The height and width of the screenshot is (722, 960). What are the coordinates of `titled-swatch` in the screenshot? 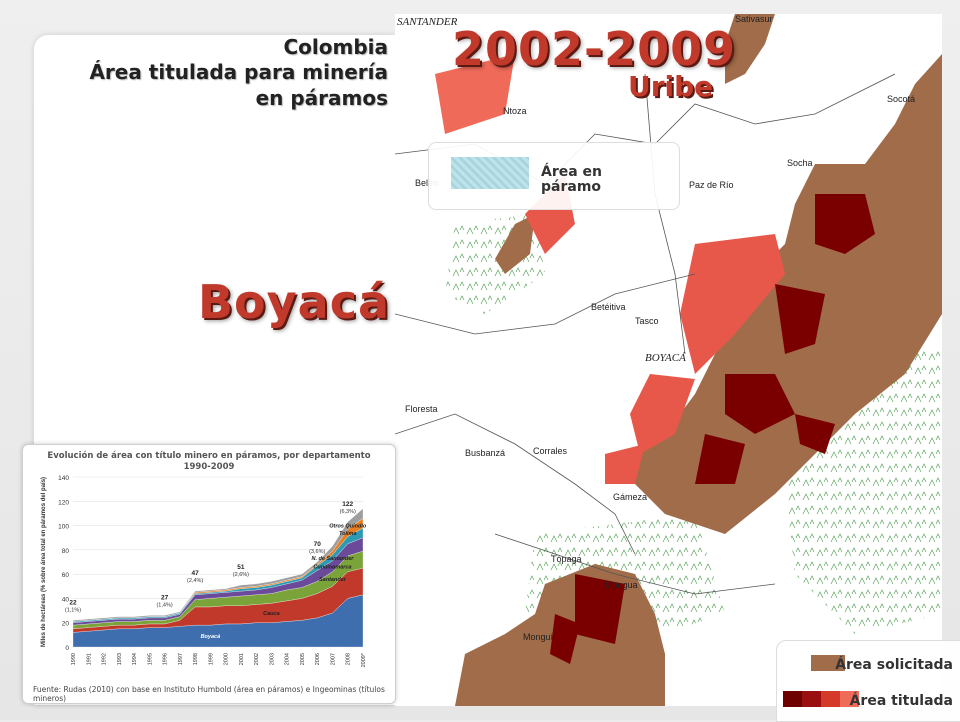 It's located at (821, 699).